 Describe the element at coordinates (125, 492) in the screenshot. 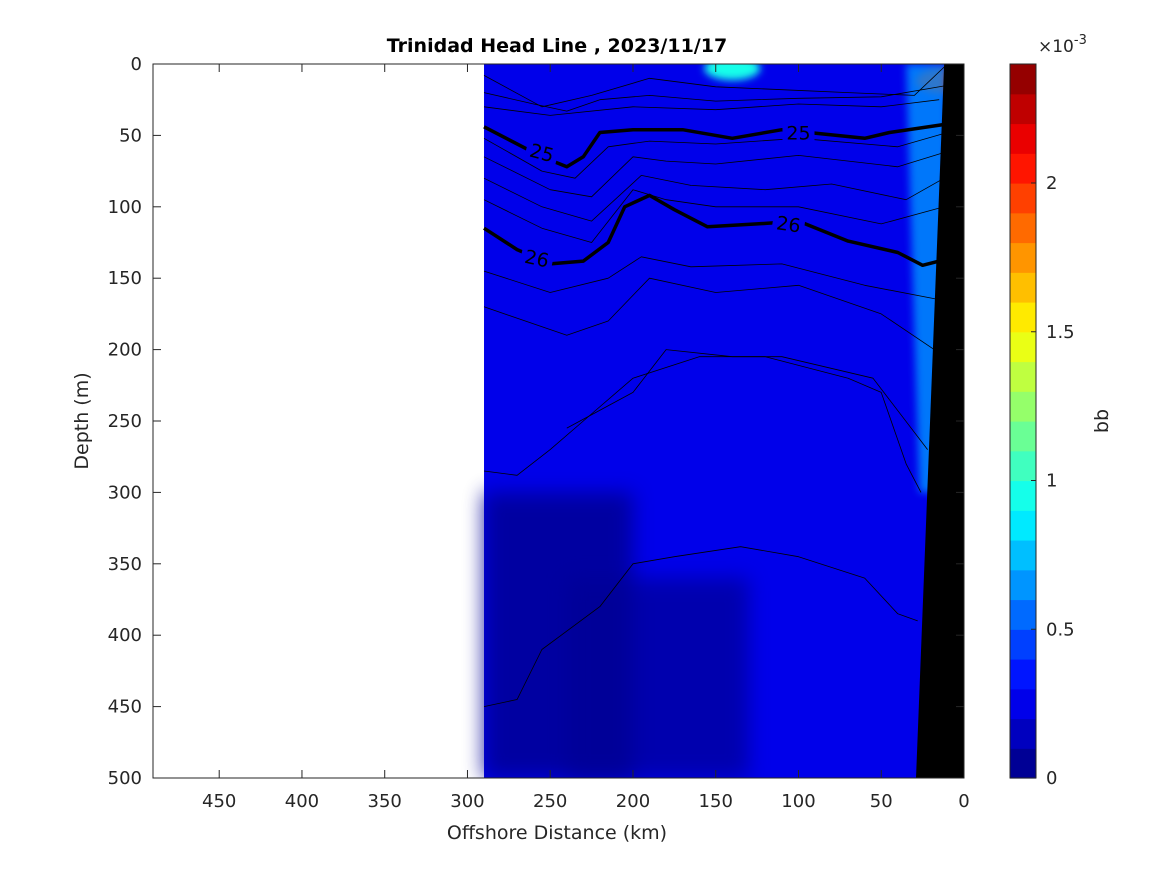

I see `y-tick-label: 300` at that location.